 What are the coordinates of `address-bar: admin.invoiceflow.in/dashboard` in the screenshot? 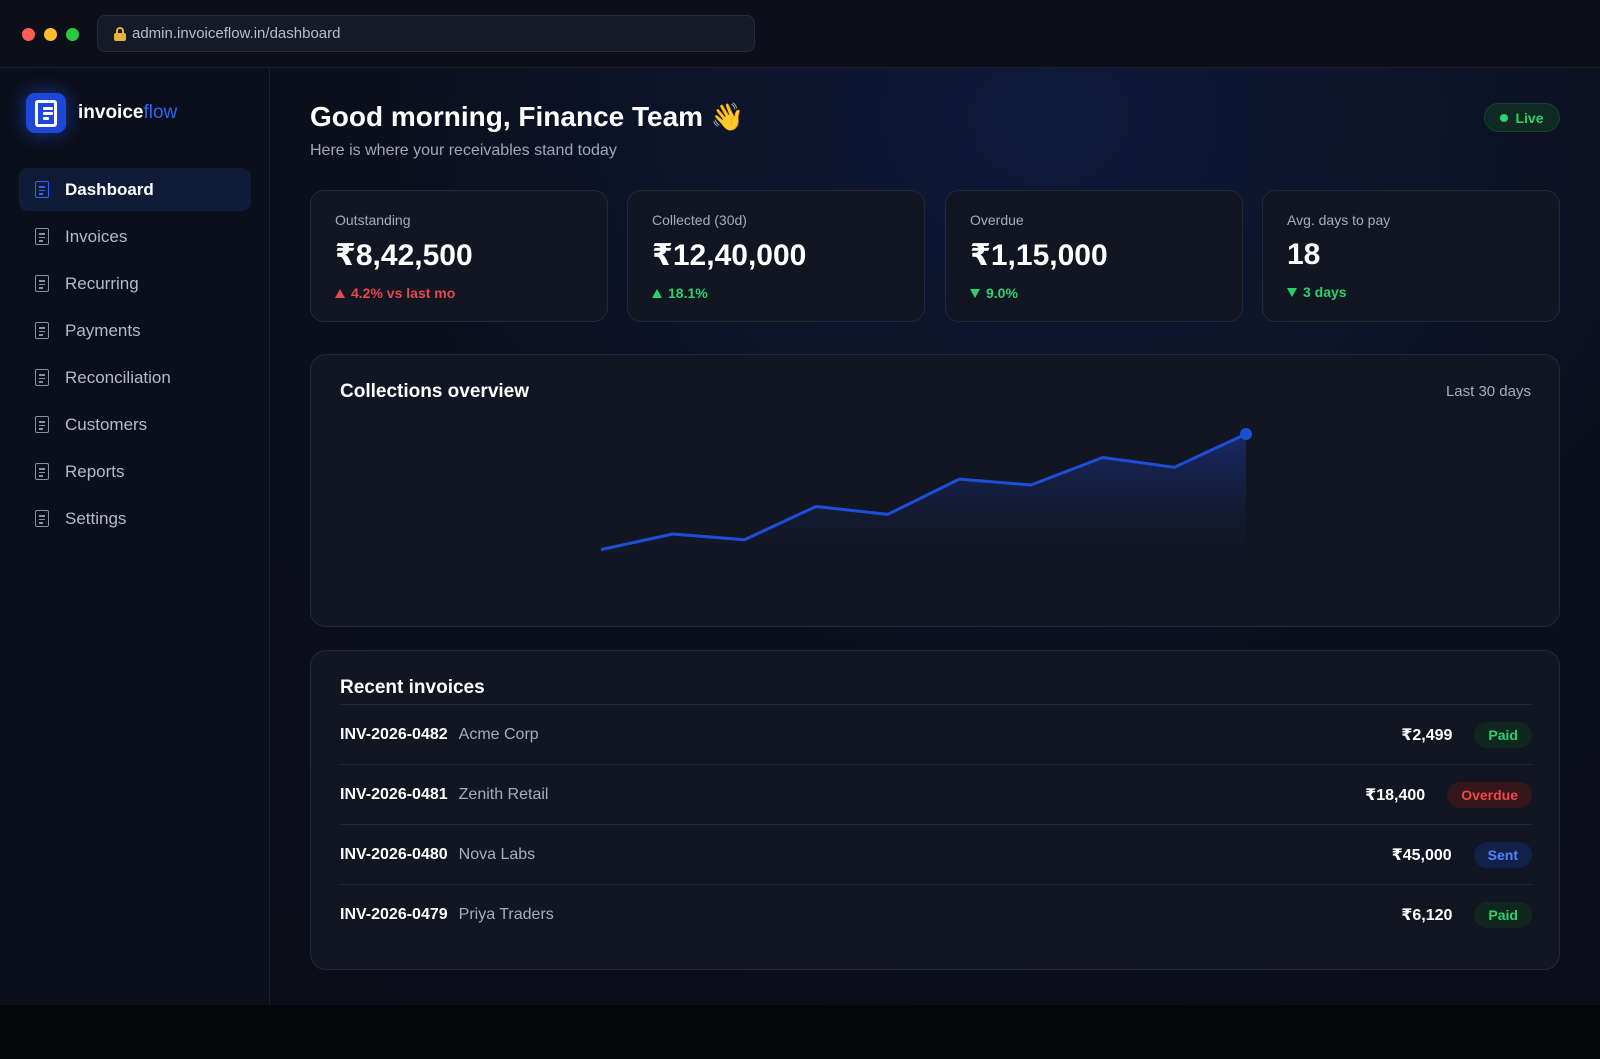 It's located at (426, 33).